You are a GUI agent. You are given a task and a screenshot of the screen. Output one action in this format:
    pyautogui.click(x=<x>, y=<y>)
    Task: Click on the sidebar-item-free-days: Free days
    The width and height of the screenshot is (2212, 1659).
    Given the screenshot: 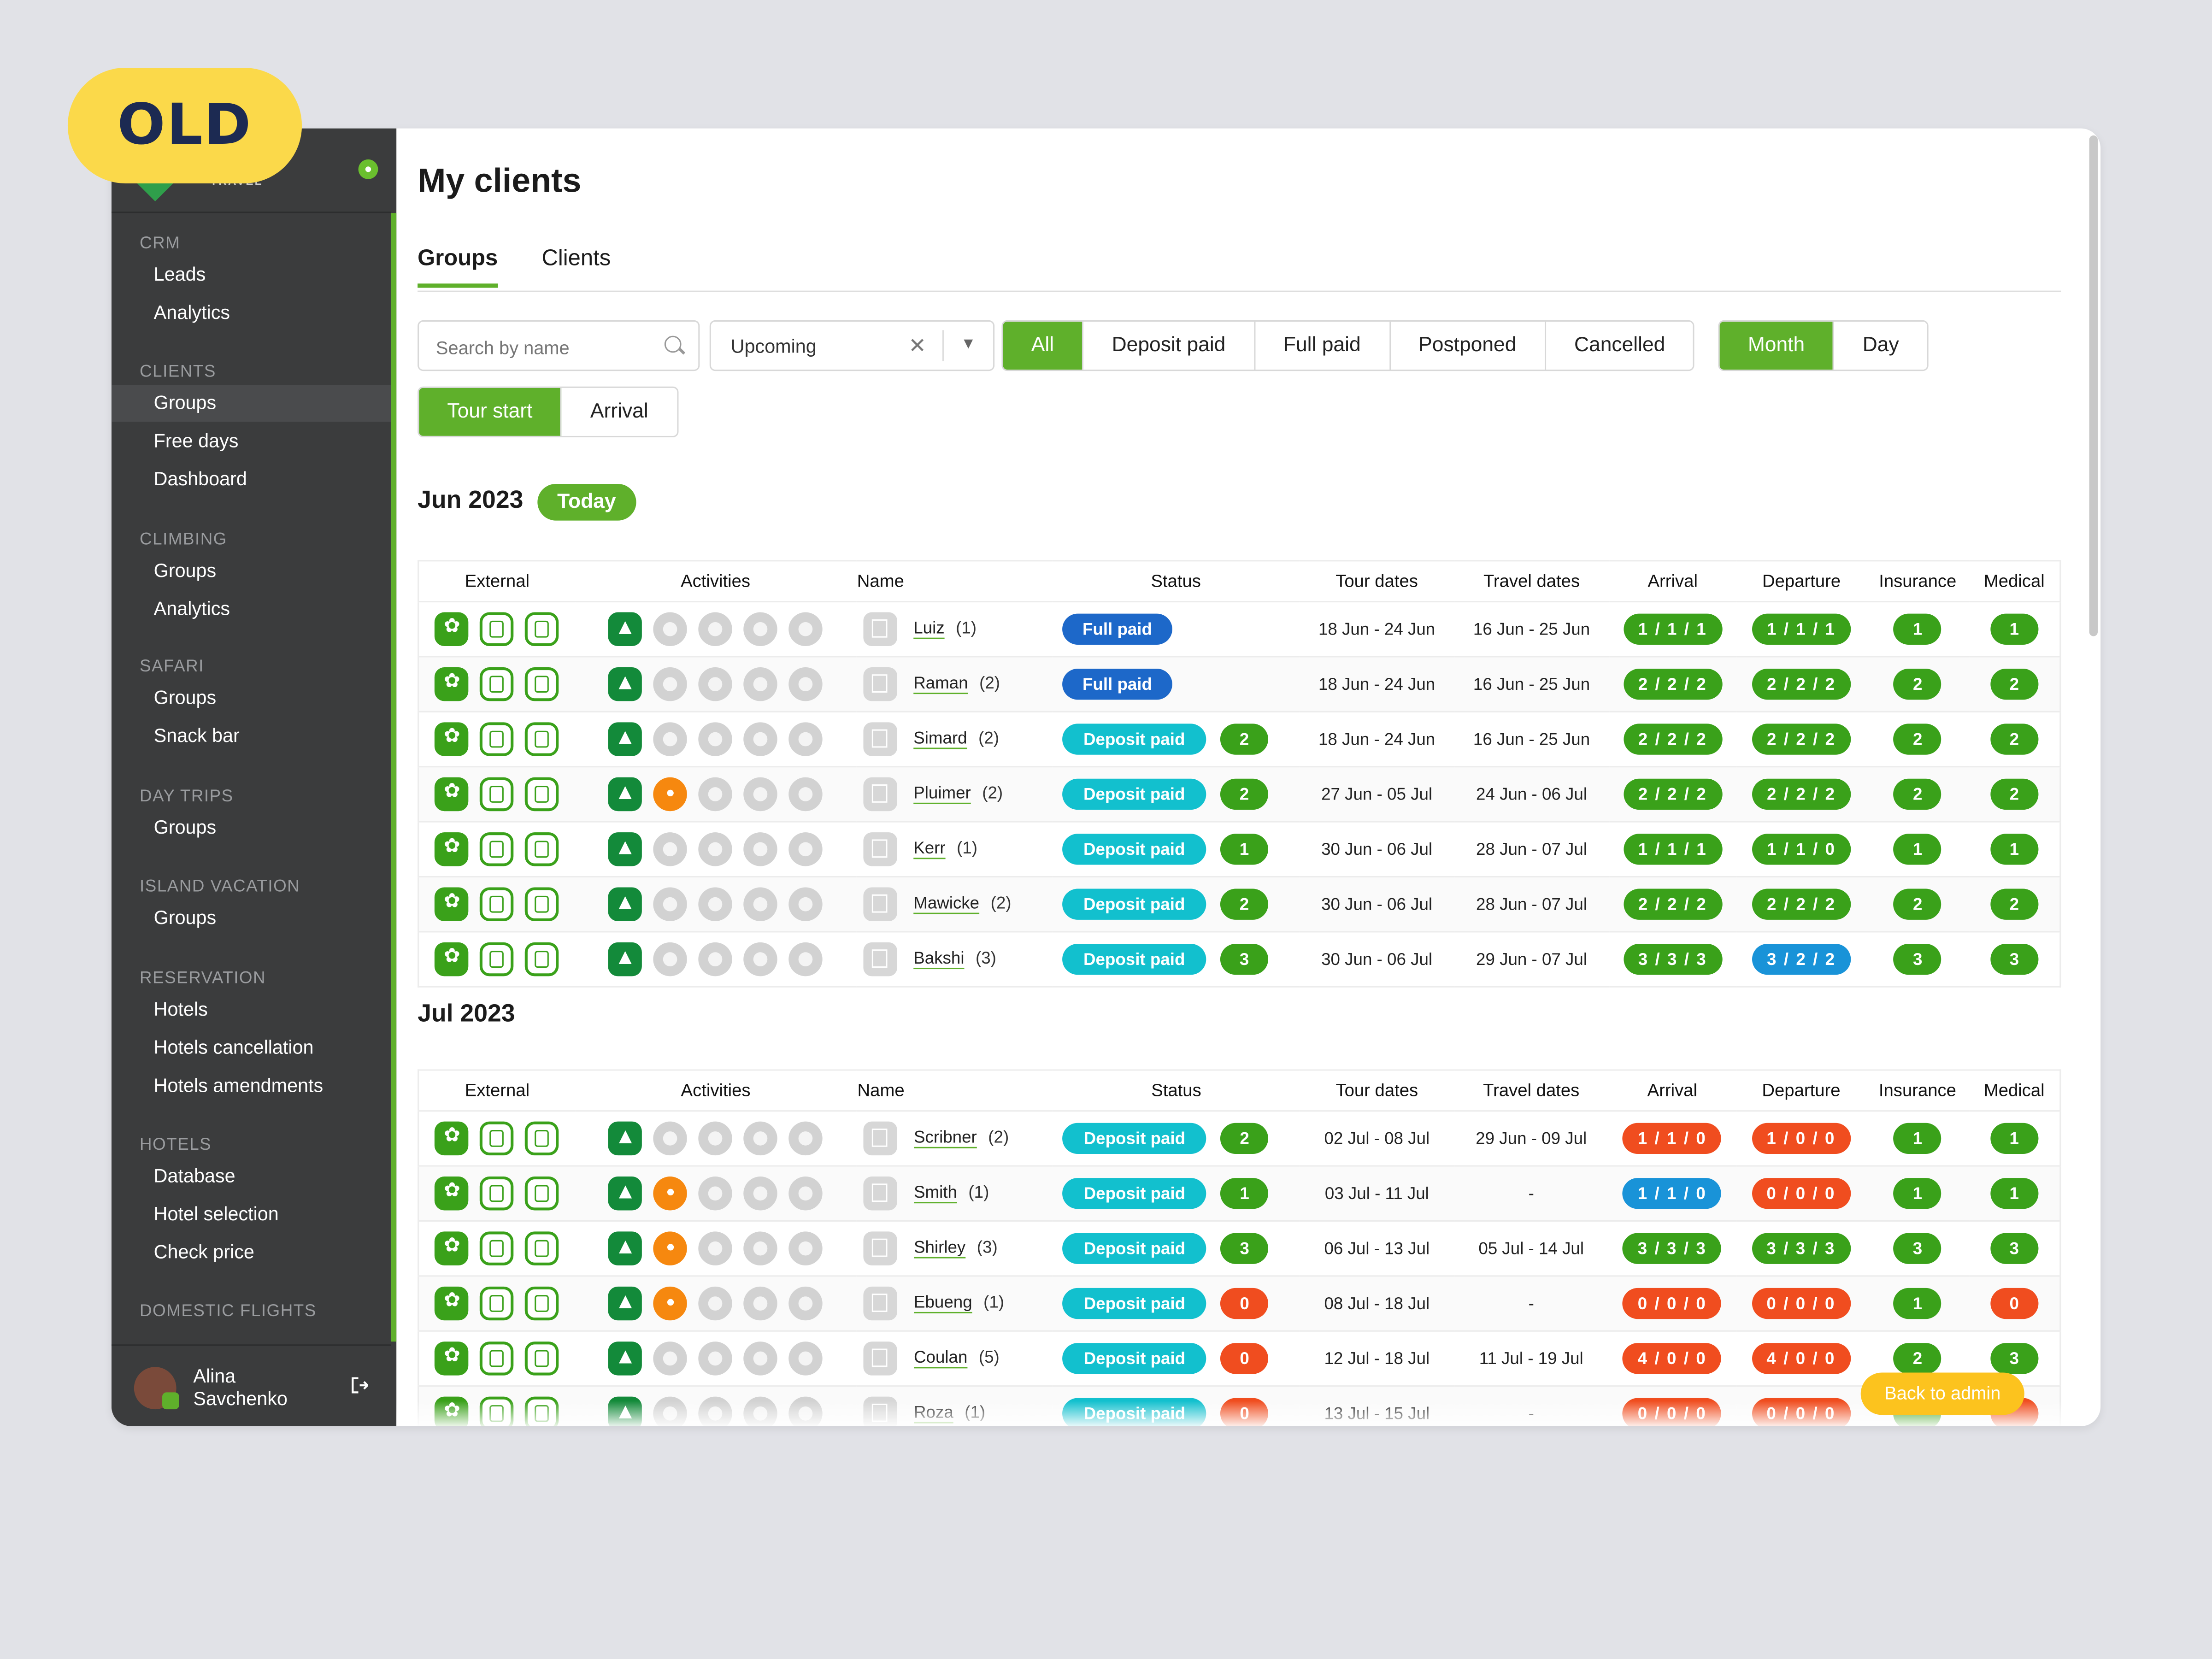 What is the action you would take?
    pyautogui.click(x=196, y=440)
    